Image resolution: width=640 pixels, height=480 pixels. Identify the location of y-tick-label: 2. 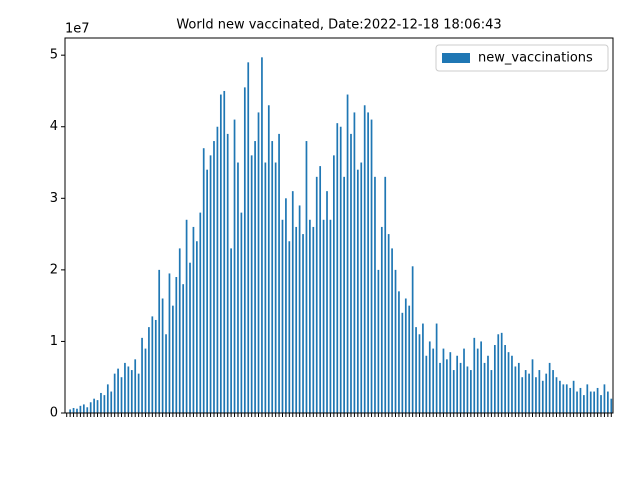
(54, 269).